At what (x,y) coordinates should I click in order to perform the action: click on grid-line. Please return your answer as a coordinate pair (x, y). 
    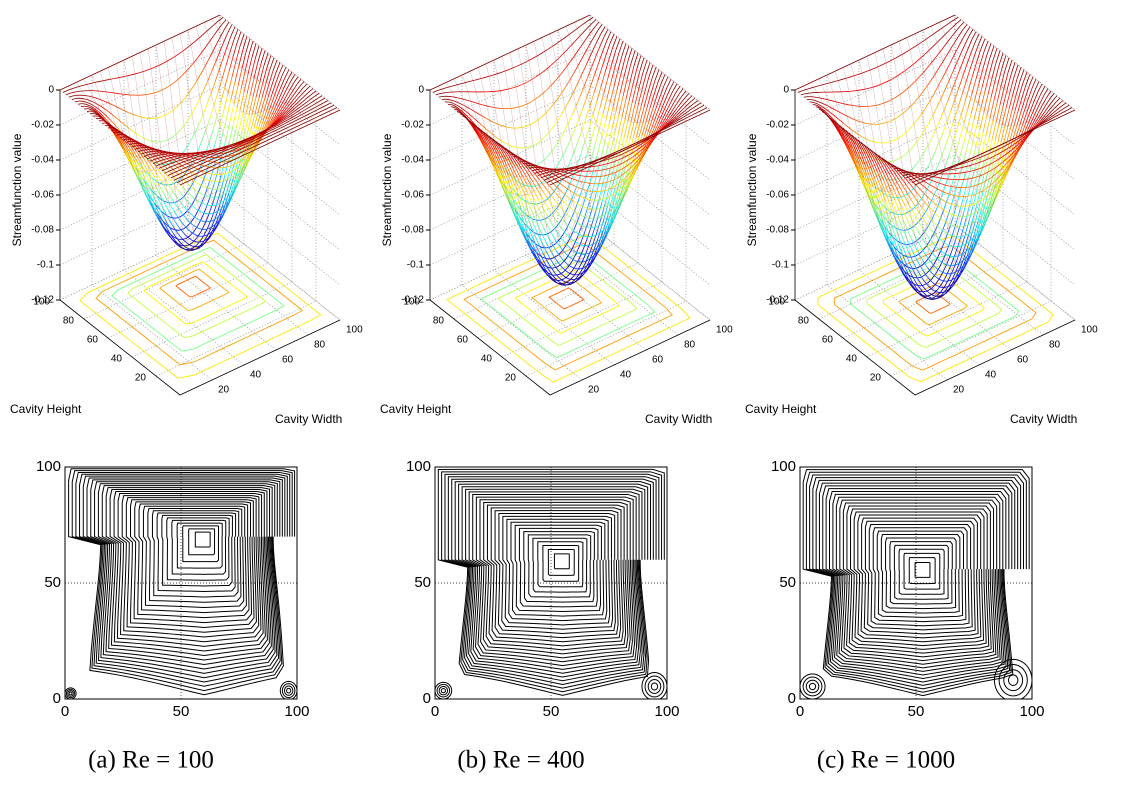
    Looking at the image, I should click on (935, 202).